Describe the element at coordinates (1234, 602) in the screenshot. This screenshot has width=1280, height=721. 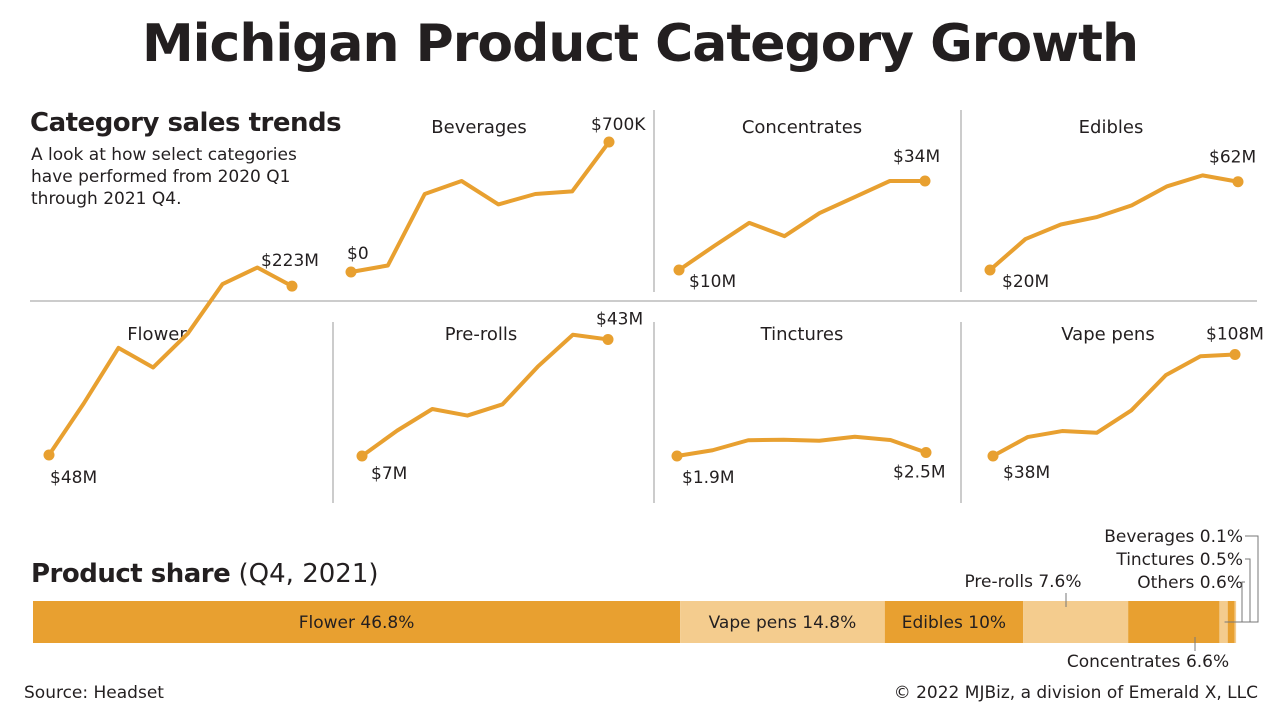
I see `callout-line` at that location.